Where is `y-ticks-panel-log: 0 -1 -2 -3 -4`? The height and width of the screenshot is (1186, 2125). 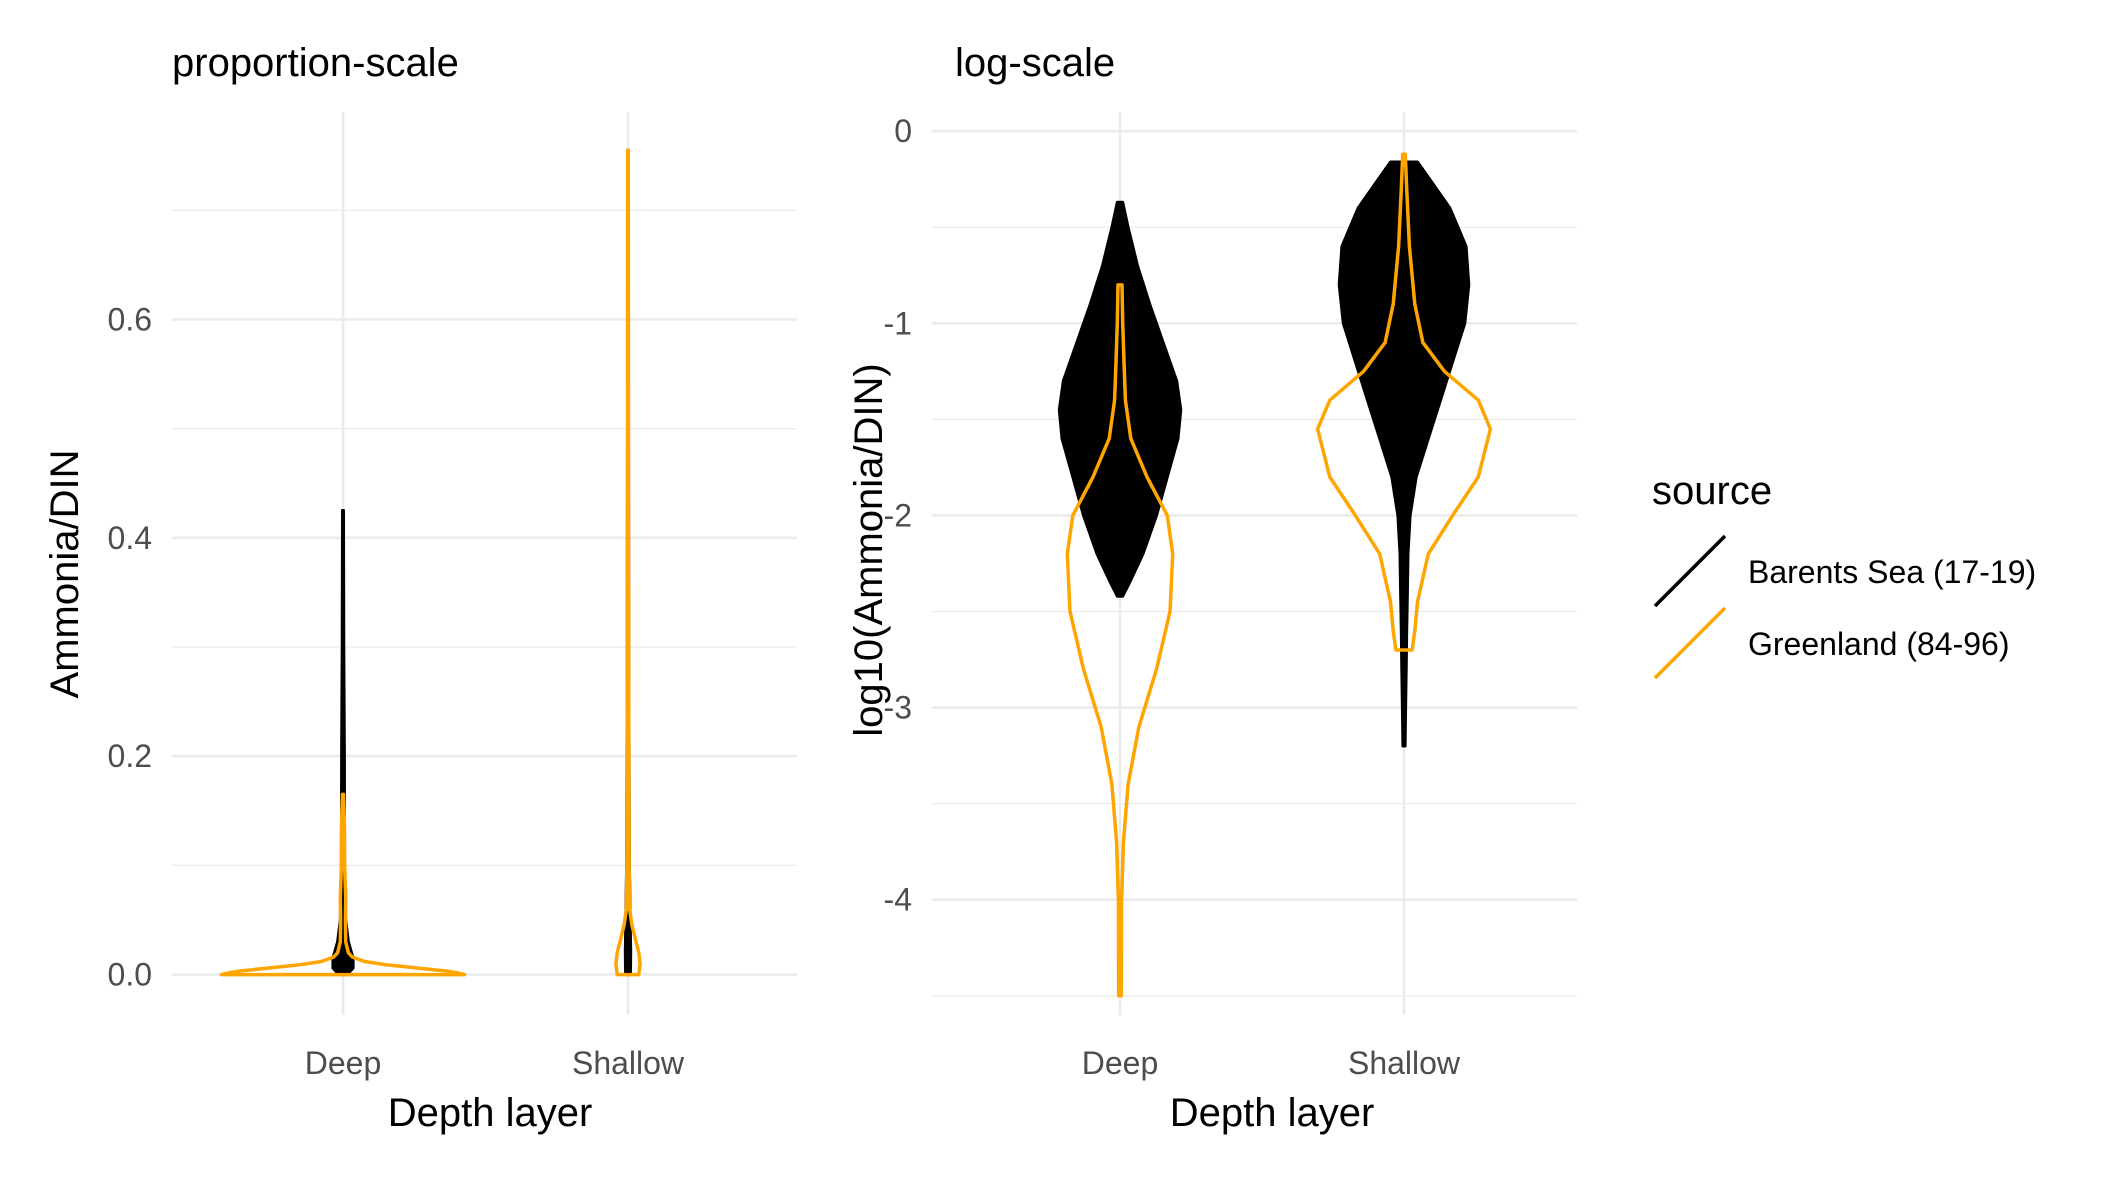 y-ticks-panel-log: 0 -1 -2 -3 -4 is located at coordinates (898, 515).